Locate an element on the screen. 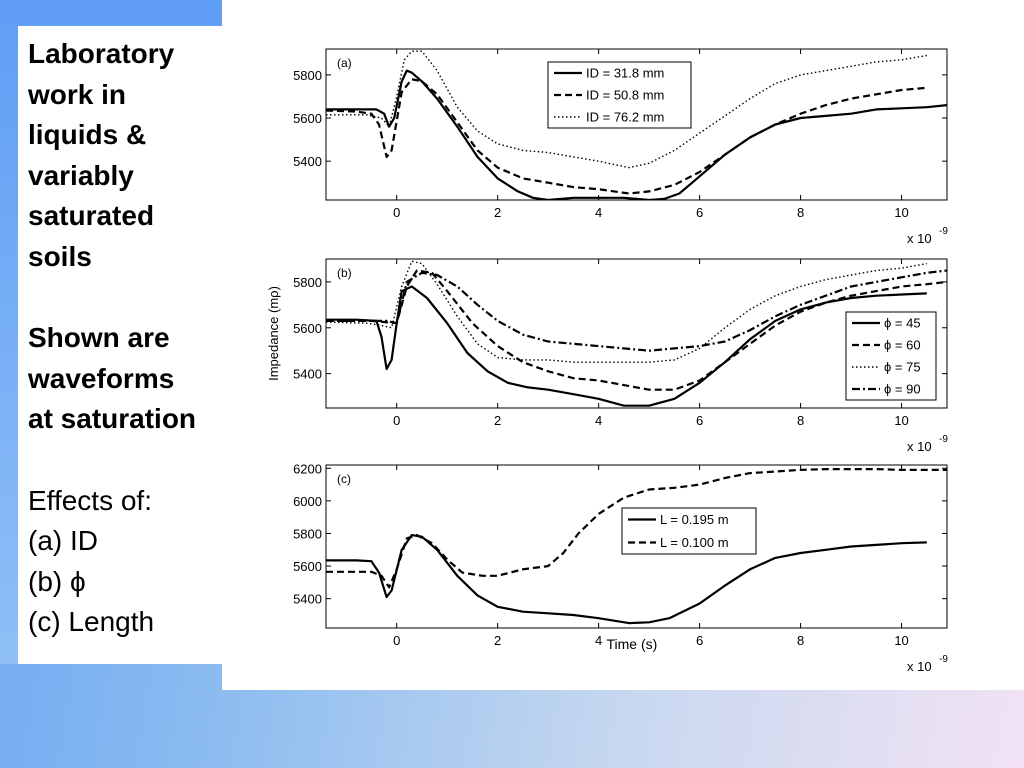 This screenshot has width=1024, height=768. effects-line-3: (b) ϕ is located at coordinates (57, 581).